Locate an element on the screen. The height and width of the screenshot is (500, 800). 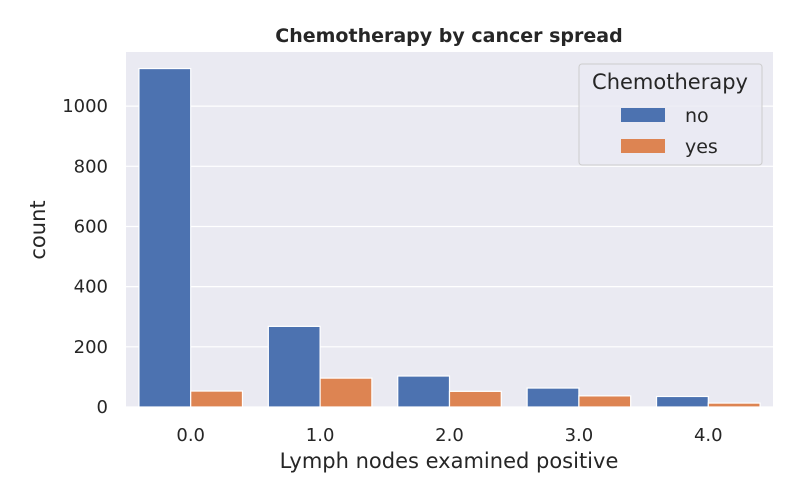
y-tick-labels: 0 200 400 600 800 1000 is located at coordinates (85, 257).